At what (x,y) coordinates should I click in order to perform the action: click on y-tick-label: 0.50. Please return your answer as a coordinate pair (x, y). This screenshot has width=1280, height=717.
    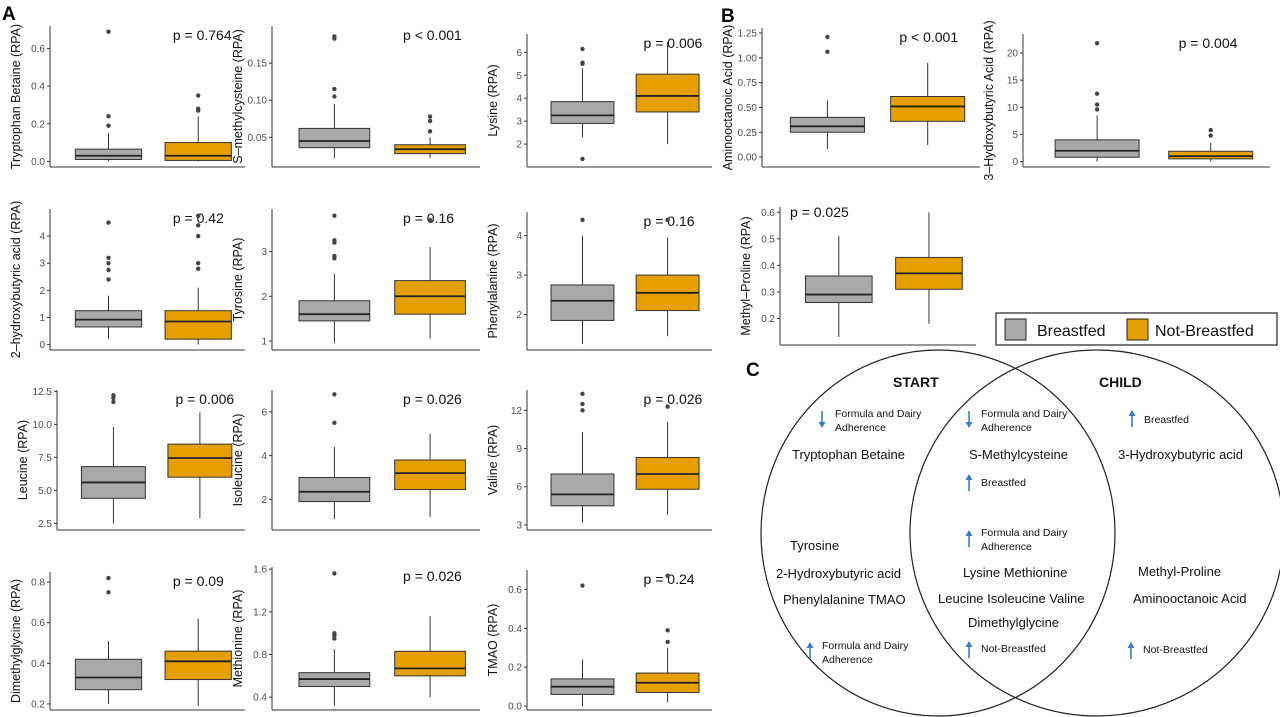
    Looking at the image, I should click on (748, 108).